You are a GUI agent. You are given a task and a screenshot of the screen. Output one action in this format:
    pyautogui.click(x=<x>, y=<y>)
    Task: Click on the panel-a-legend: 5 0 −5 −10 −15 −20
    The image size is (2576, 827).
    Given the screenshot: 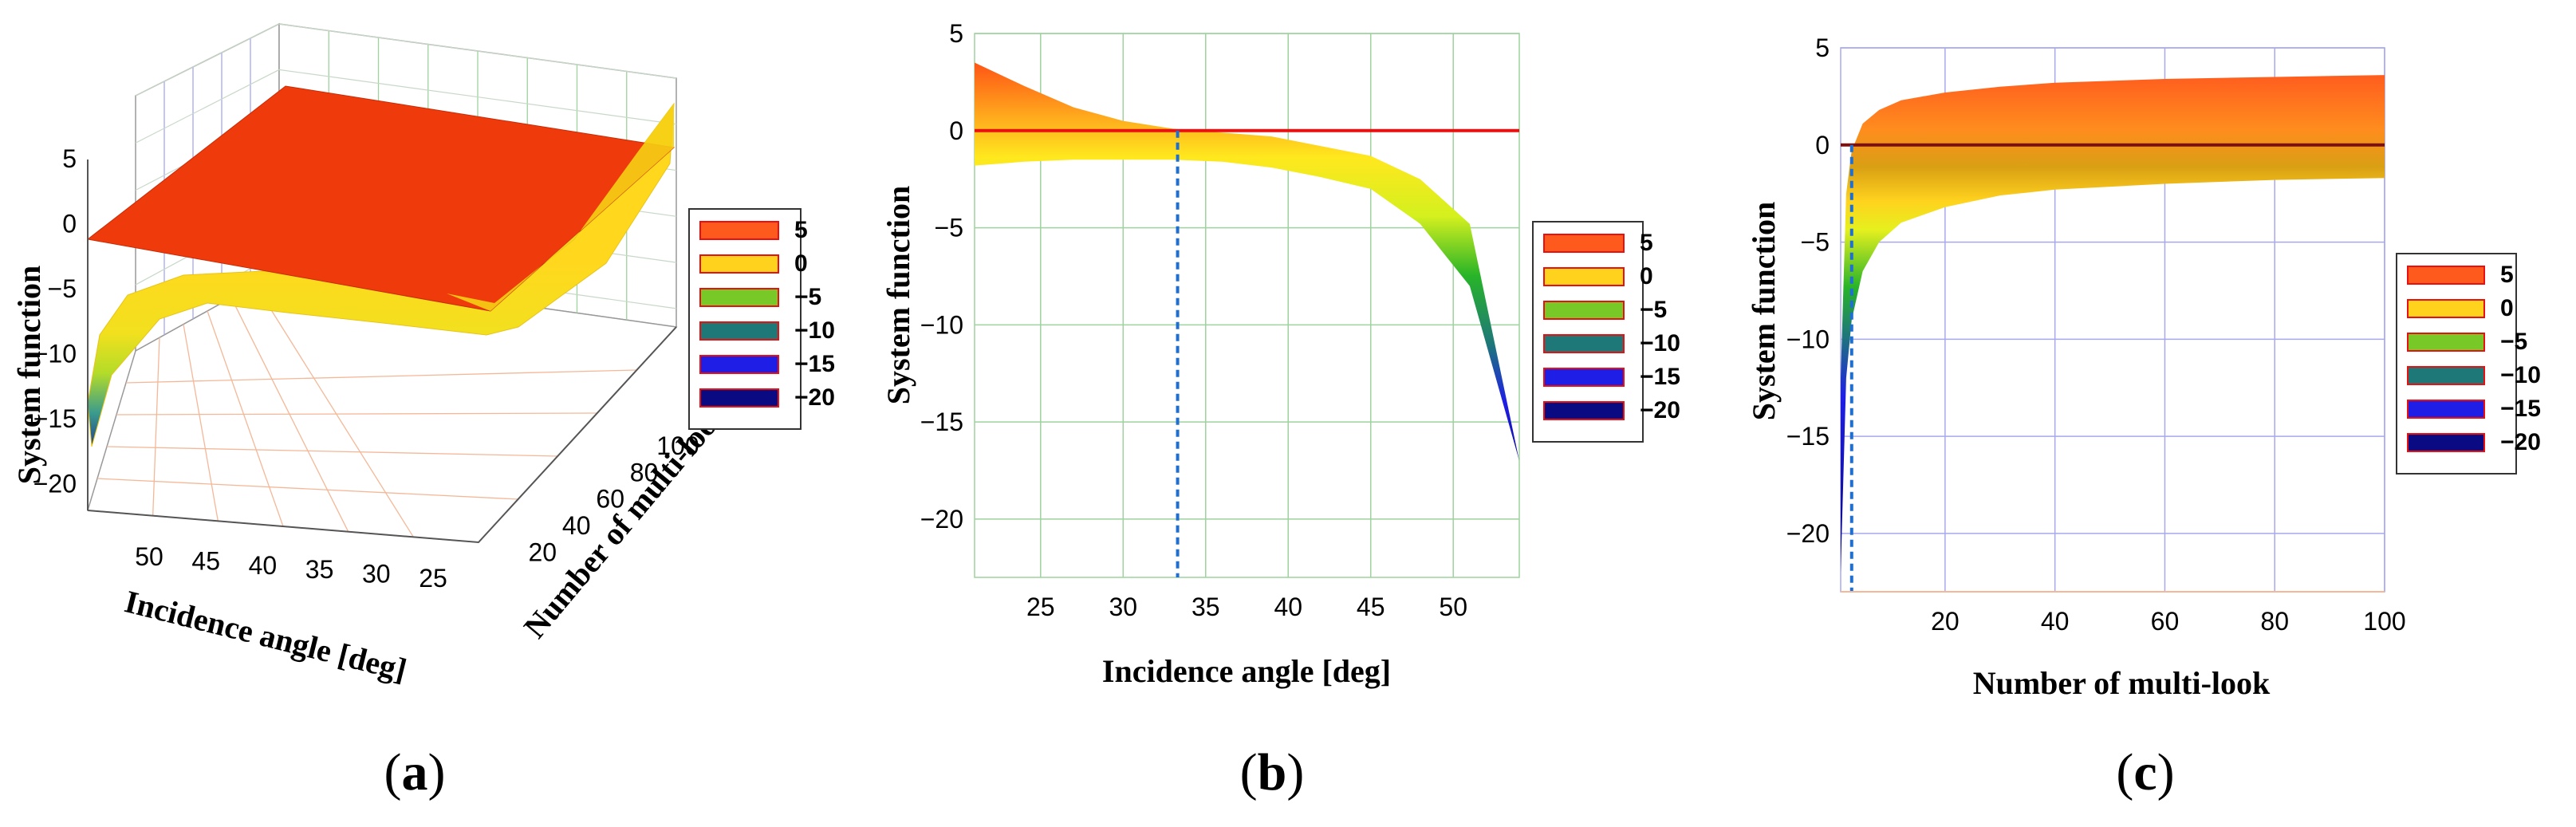 What is the action you would take?
    pyautogui.click(x=761, y=319)
    